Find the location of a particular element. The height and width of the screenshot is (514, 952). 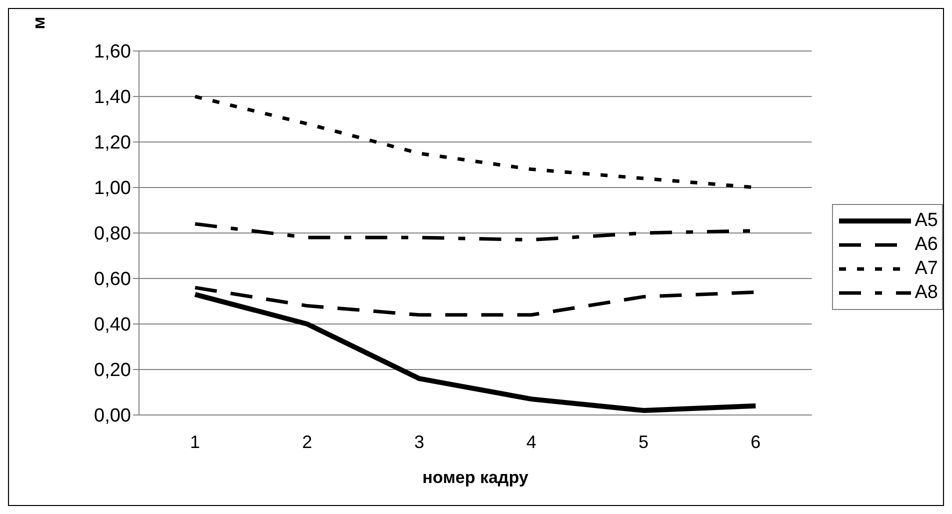

y-tick-label: 0,80 is located at coordinates (112, 234).